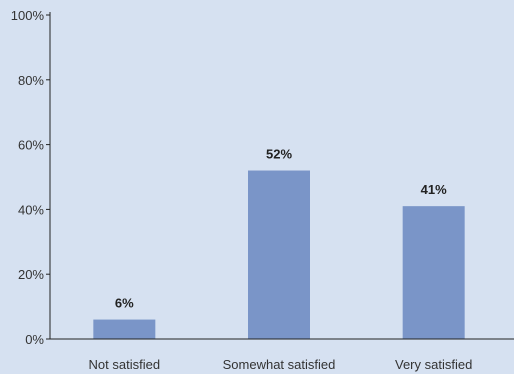 The image size is (514, 374). I want to click on y-tick-label: 0%, so click(34, 339).